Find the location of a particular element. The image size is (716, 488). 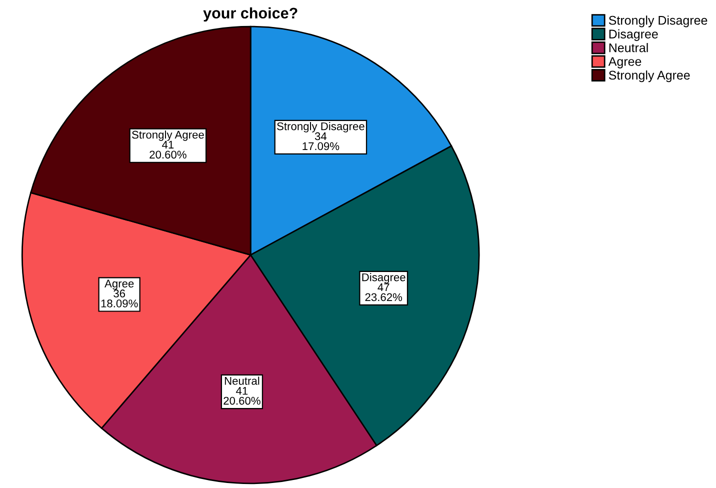

legend-label: Neutral is located at coordinates (628, 47).